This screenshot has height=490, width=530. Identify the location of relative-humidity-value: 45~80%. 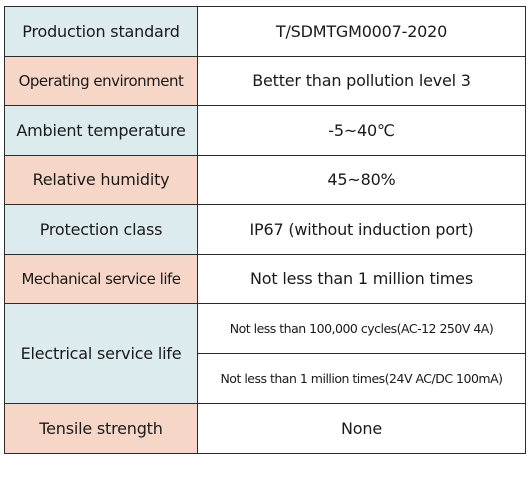
(361, 179).